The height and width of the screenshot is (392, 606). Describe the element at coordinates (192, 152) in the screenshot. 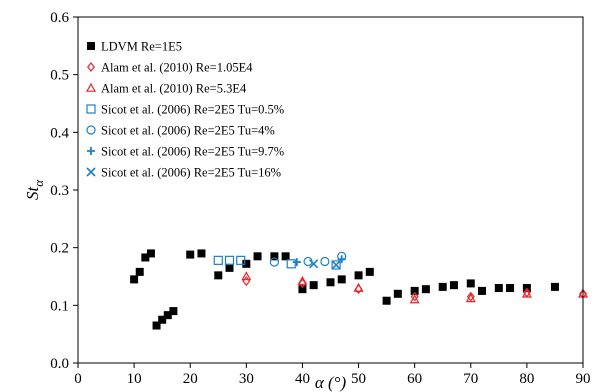

I see `legend-label: Sicot et al. (2006) Re=2E5 Tu=9.7%` at that location.